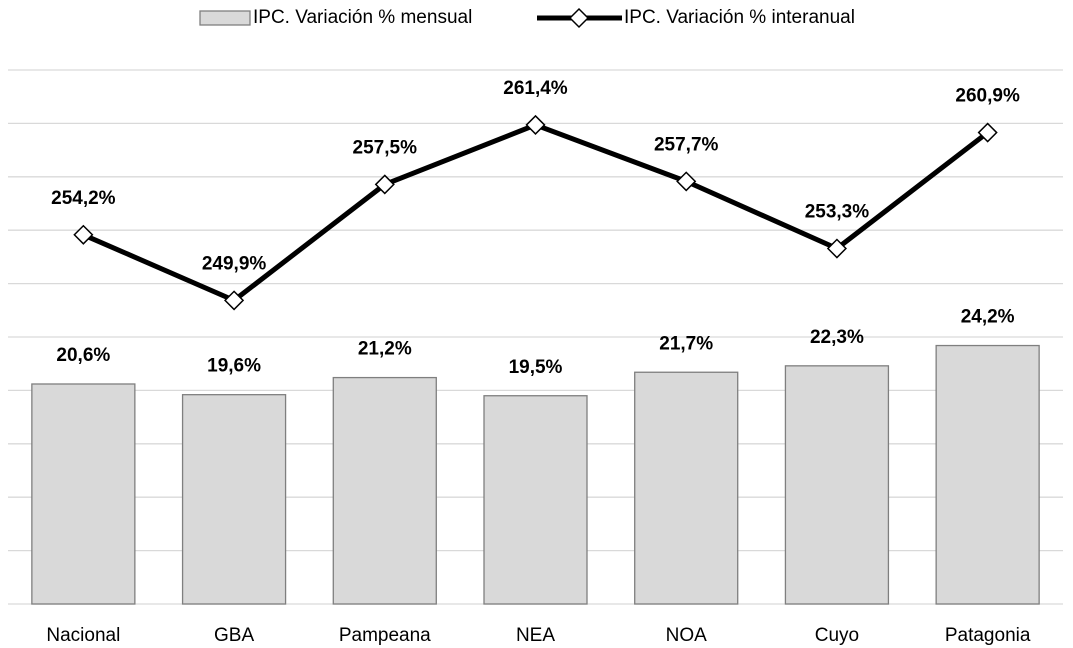 The height and width of the screenshot is (648, 1073). What do you see at coordinates (988, 635) in the screenshot?
I see `x-tick-label: Patagonia` at bounding box center [988, 635].